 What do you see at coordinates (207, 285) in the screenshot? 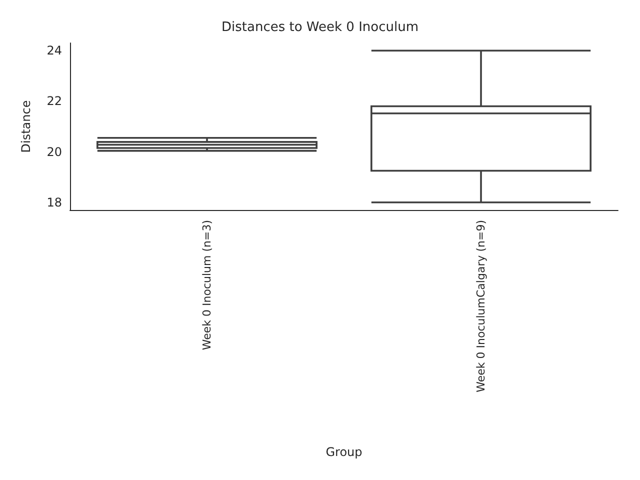
I see `x-tick-label: Week 0 Inoculum (n=3)` at bounding box center [207, 285].